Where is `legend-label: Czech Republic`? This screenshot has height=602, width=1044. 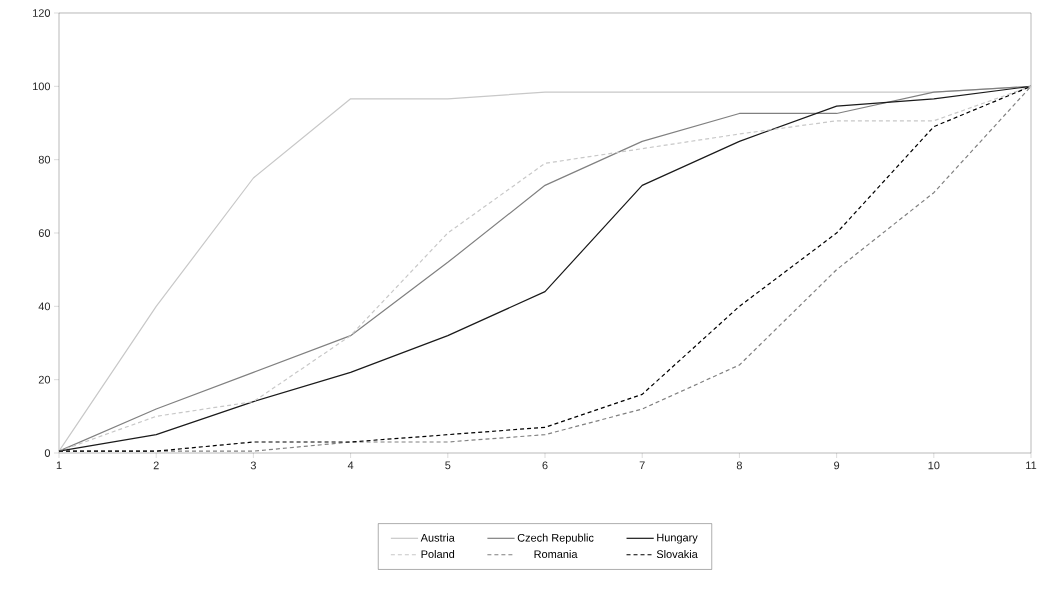
legend-label: Czech Republic is located at coordinates (555, 538).